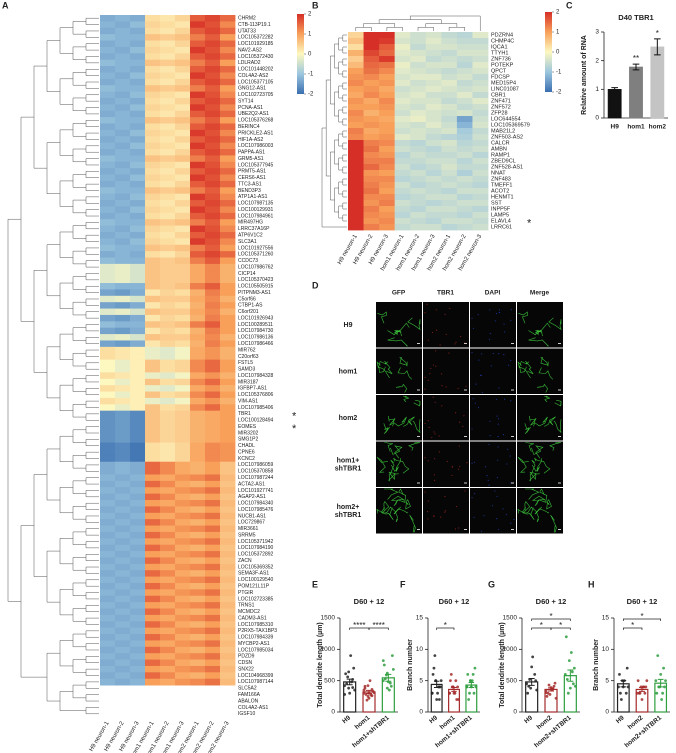  Describe the element at coordinates (247, 31) in the screenshot. I see `row-label: UTAT33` at that location.